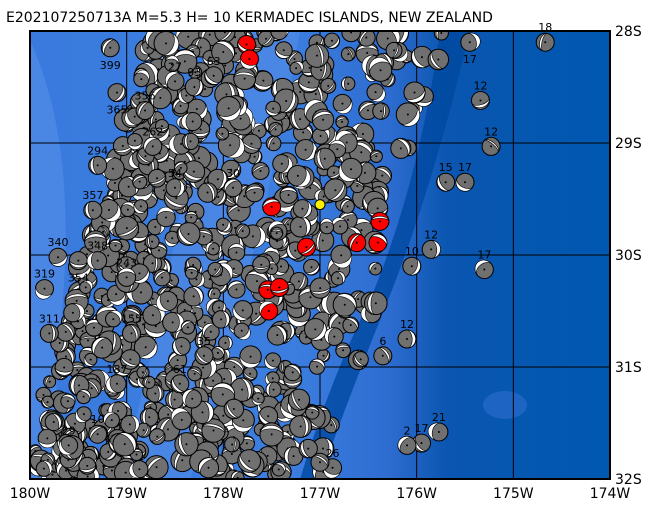 The width and height of the screenshot is (654, 508). Describe the element at coordinates (223, 494) in the screenshot. I see `lon-tick-label: 178W` at that location.